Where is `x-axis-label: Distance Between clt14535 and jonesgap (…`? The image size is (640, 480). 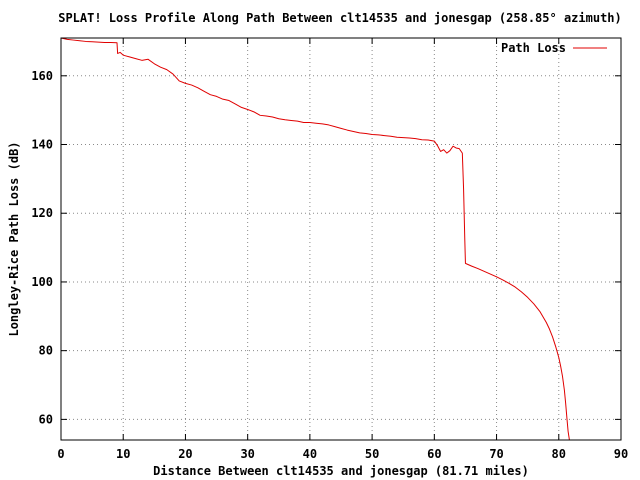 x-axis-label: Distance Between clt14535 and jonesgap (… is located at coordinates (341, 471).